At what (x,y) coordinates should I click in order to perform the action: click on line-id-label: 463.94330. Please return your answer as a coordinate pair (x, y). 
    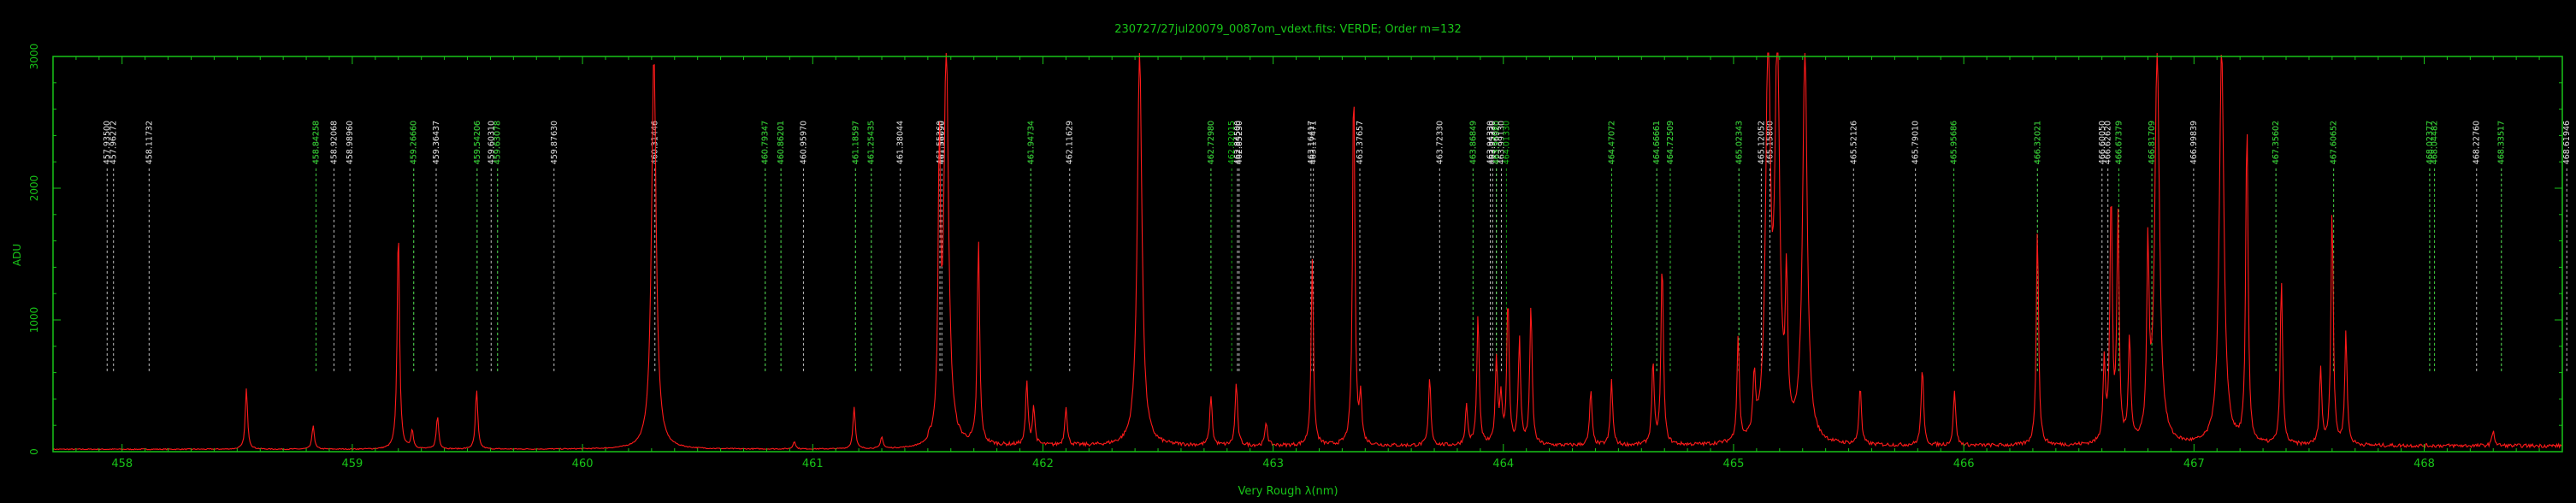
    Looking at the image, I should click on (1491, 142).